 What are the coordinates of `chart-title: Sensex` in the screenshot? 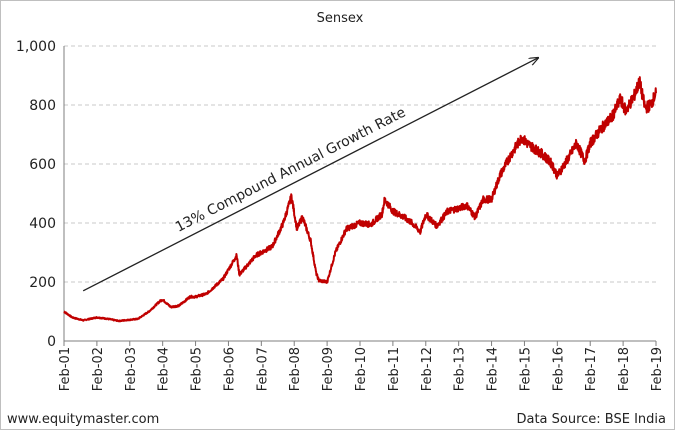 It's located at (340, 18).